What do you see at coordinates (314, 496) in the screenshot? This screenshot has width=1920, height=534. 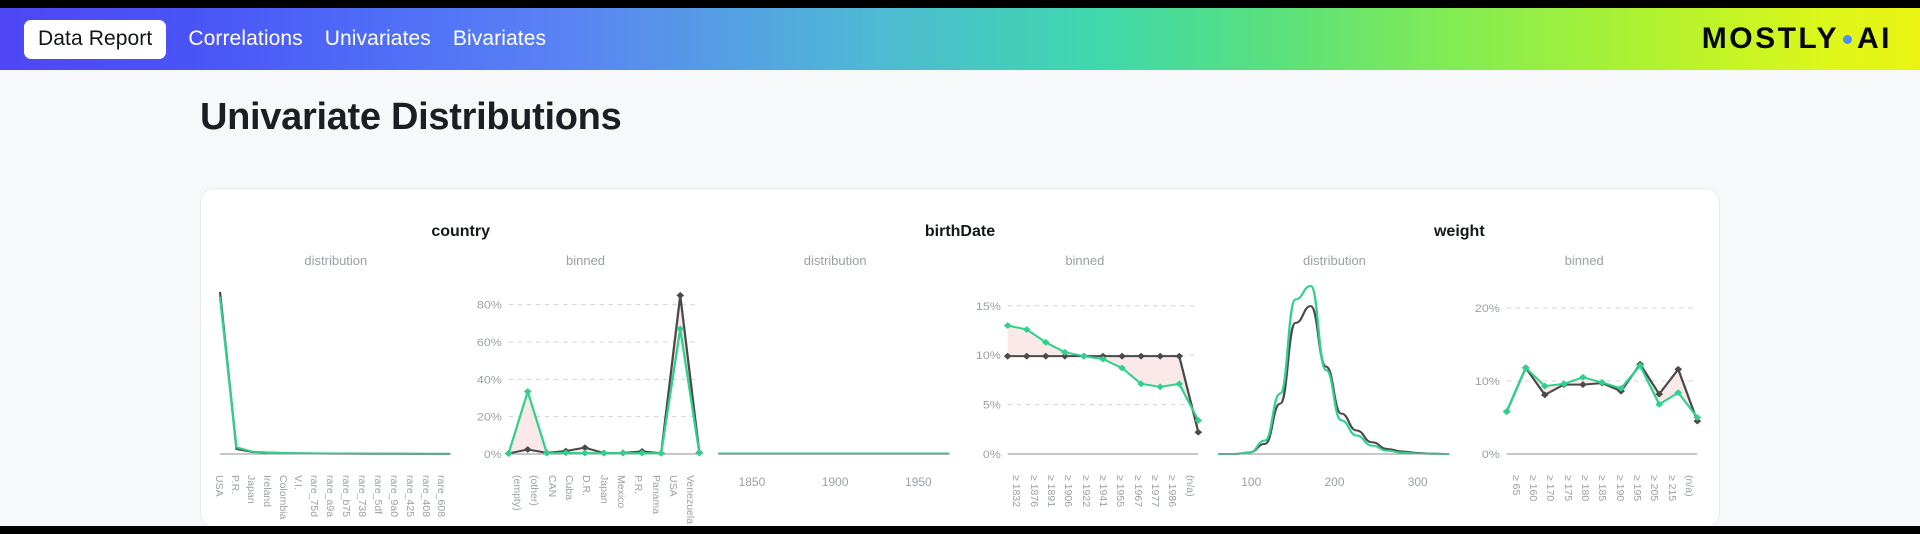 I see `x-tick-label: rare_75d` at bounding box center [314, 496].